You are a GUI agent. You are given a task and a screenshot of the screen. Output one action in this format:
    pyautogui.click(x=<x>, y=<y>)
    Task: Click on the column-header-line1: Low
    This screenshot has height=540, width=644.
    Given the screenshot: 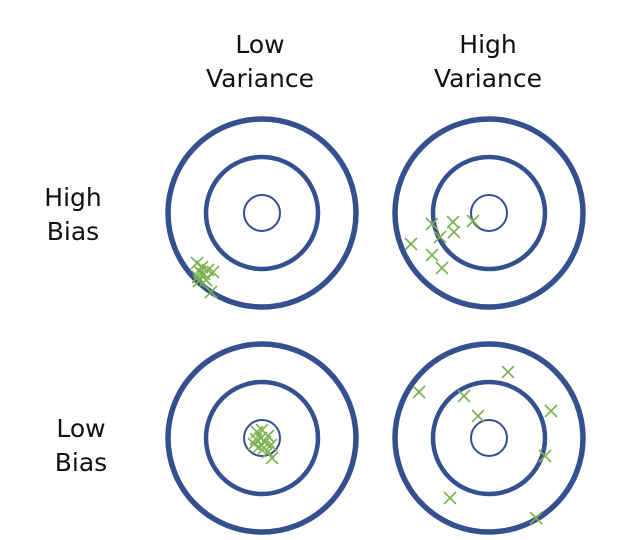 What is the action you would take?
    pyautogui.click(x=260, y=44)
    